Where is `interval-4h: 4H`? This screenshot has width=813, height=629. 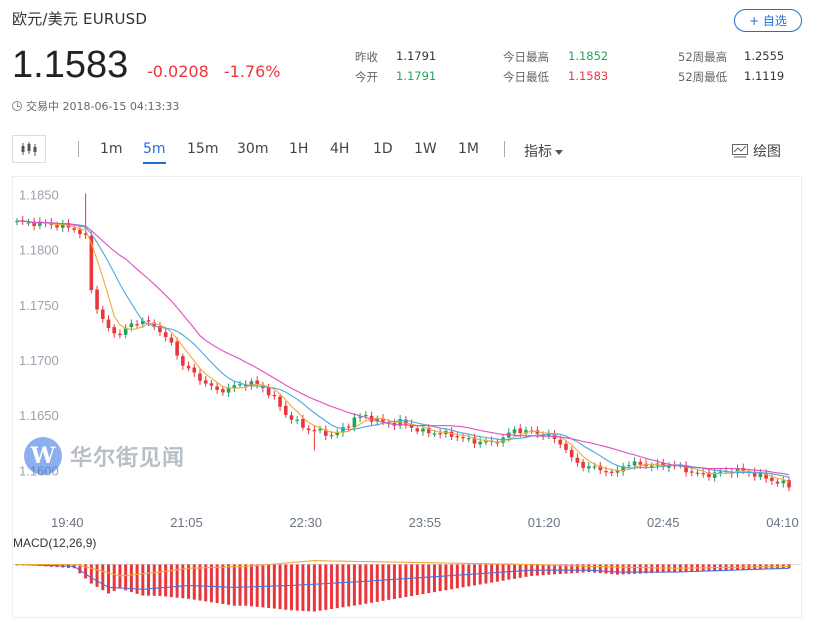
interval-4h: 4H is located at coordinates (340, 149).